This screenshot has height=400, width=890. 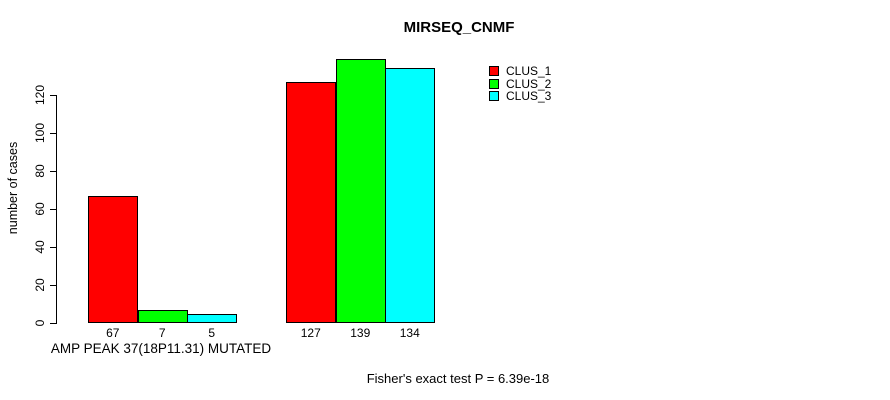 I want to click on legend-item-clus_3: CLUS_3, so click(x=520, y=96).